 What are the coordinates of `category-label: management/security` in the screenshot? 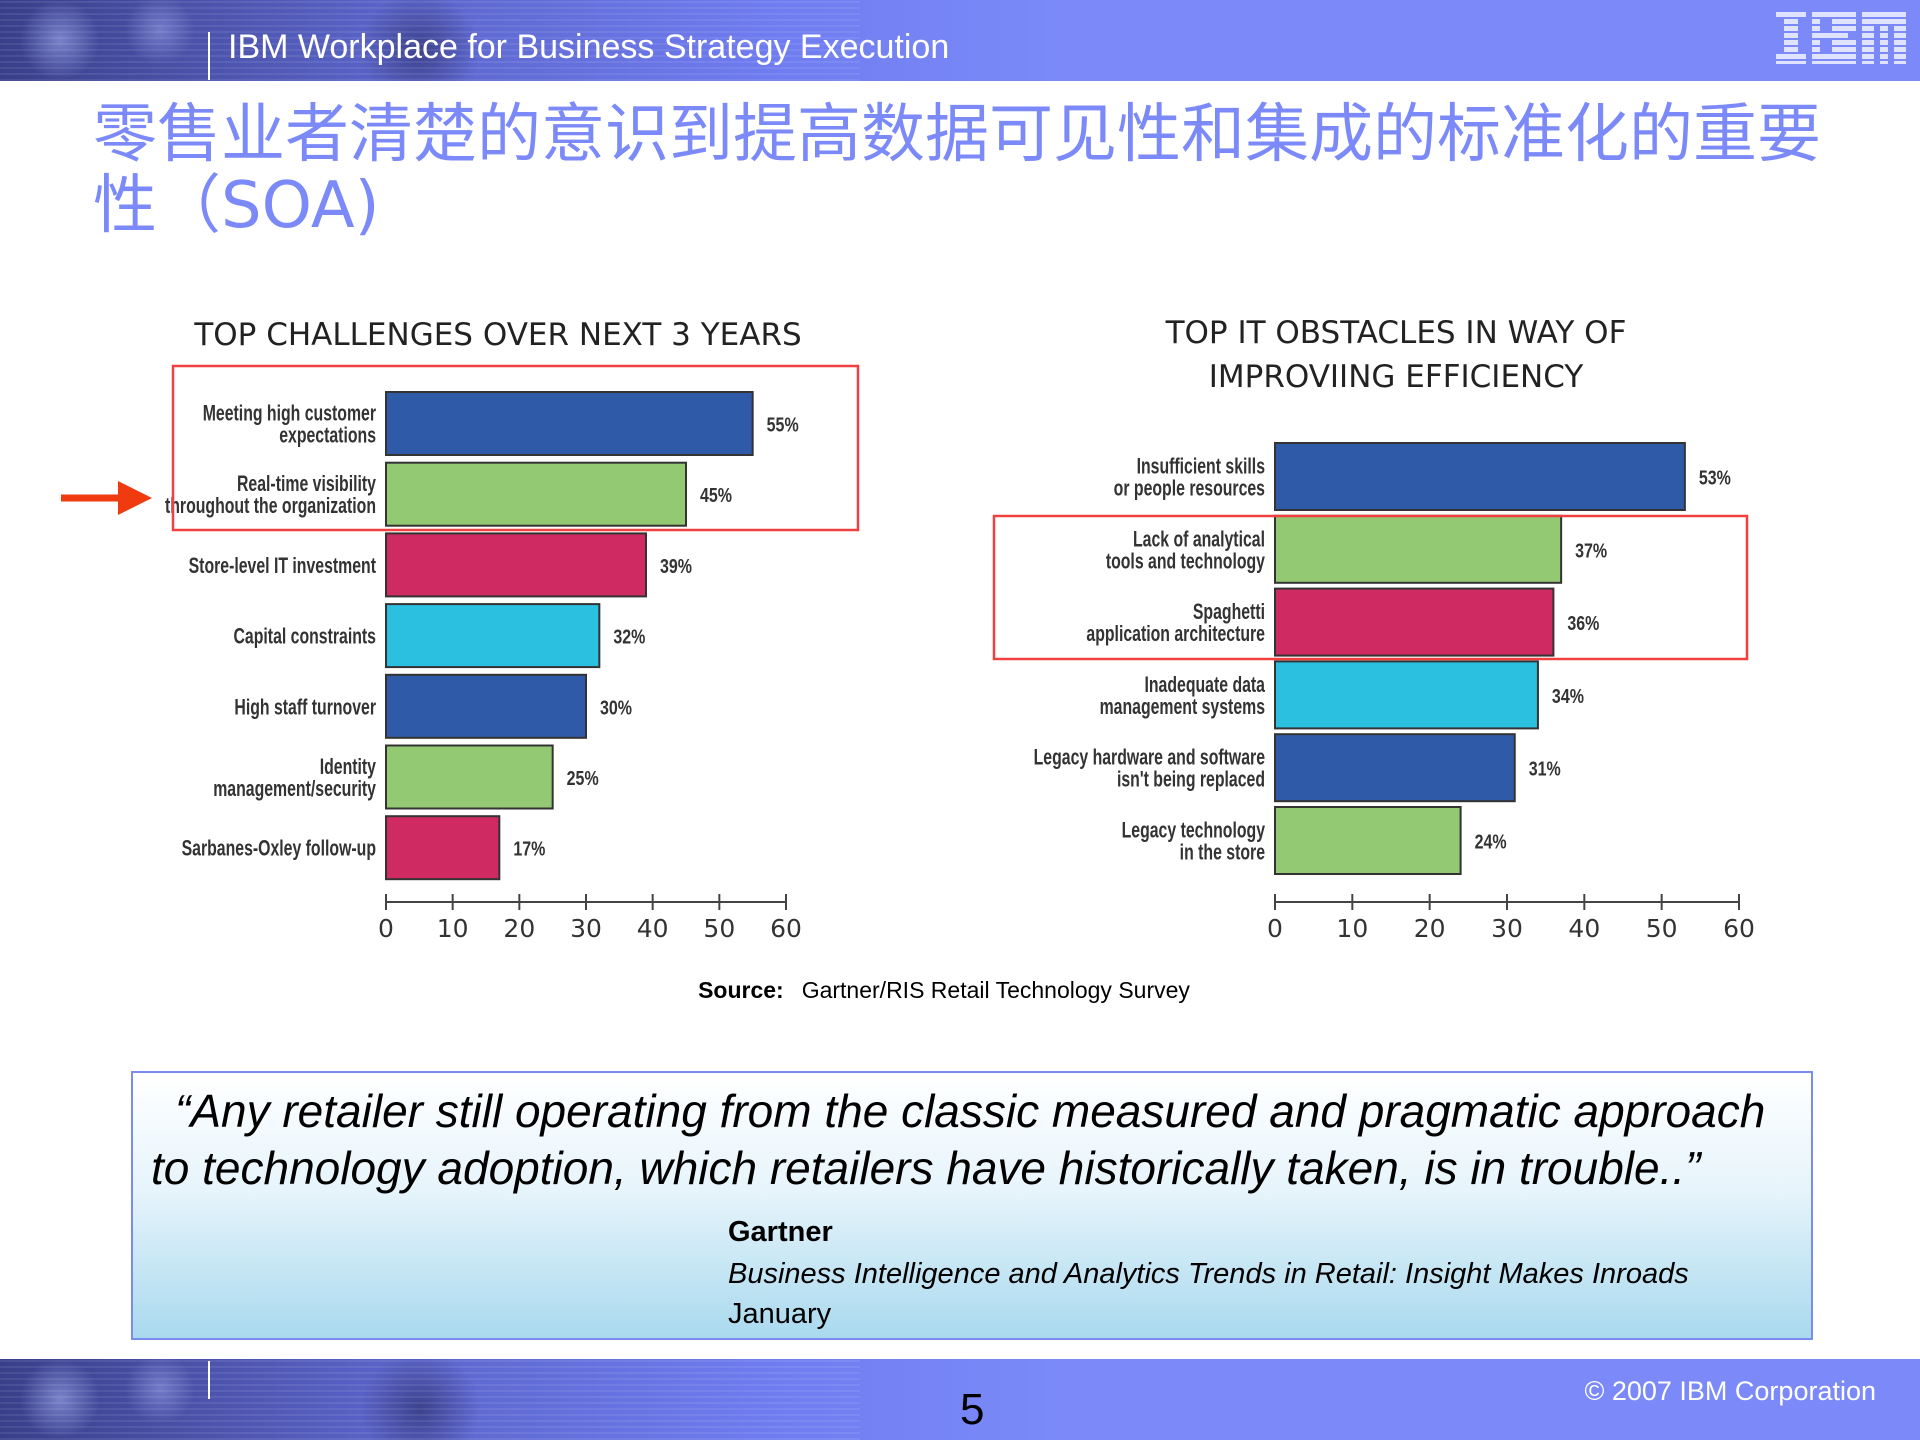 It's located at (294, 790).